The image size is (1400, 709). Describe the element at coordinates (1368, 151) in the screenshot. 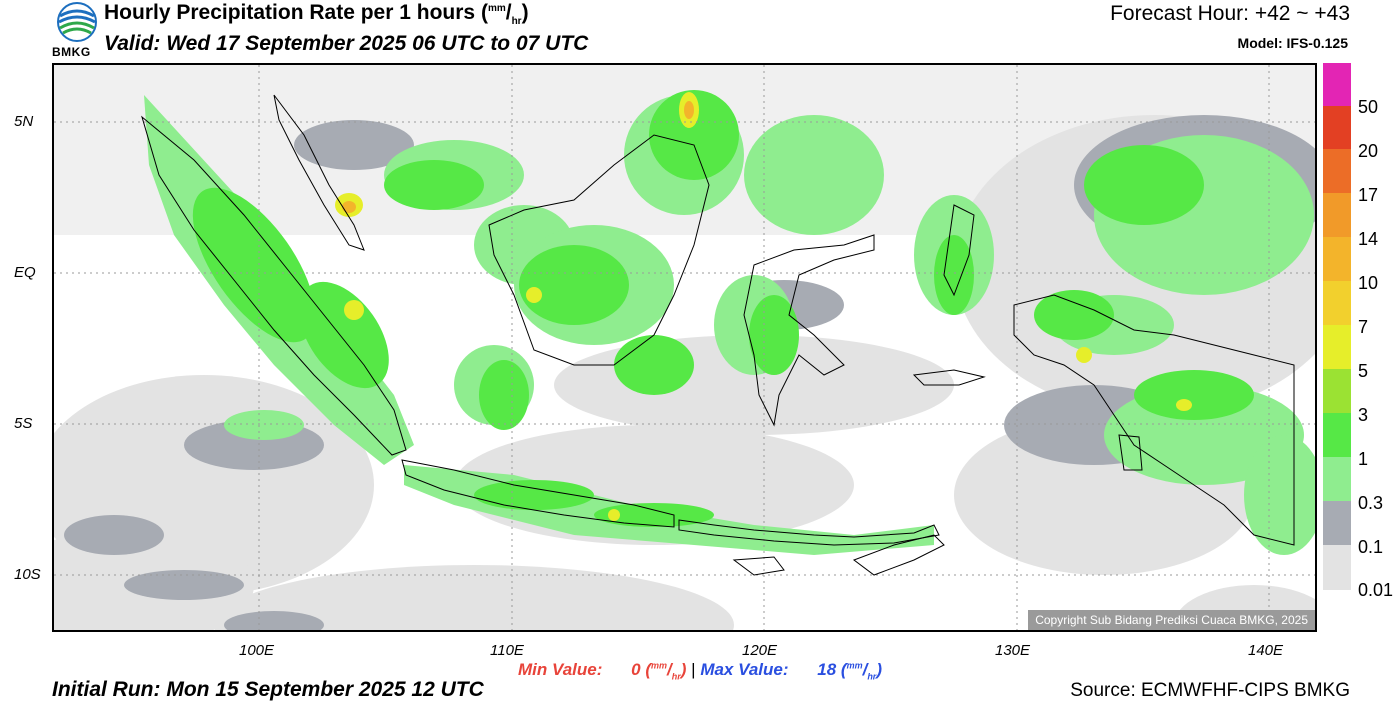

I see `legend-label-20: 20` at that location.